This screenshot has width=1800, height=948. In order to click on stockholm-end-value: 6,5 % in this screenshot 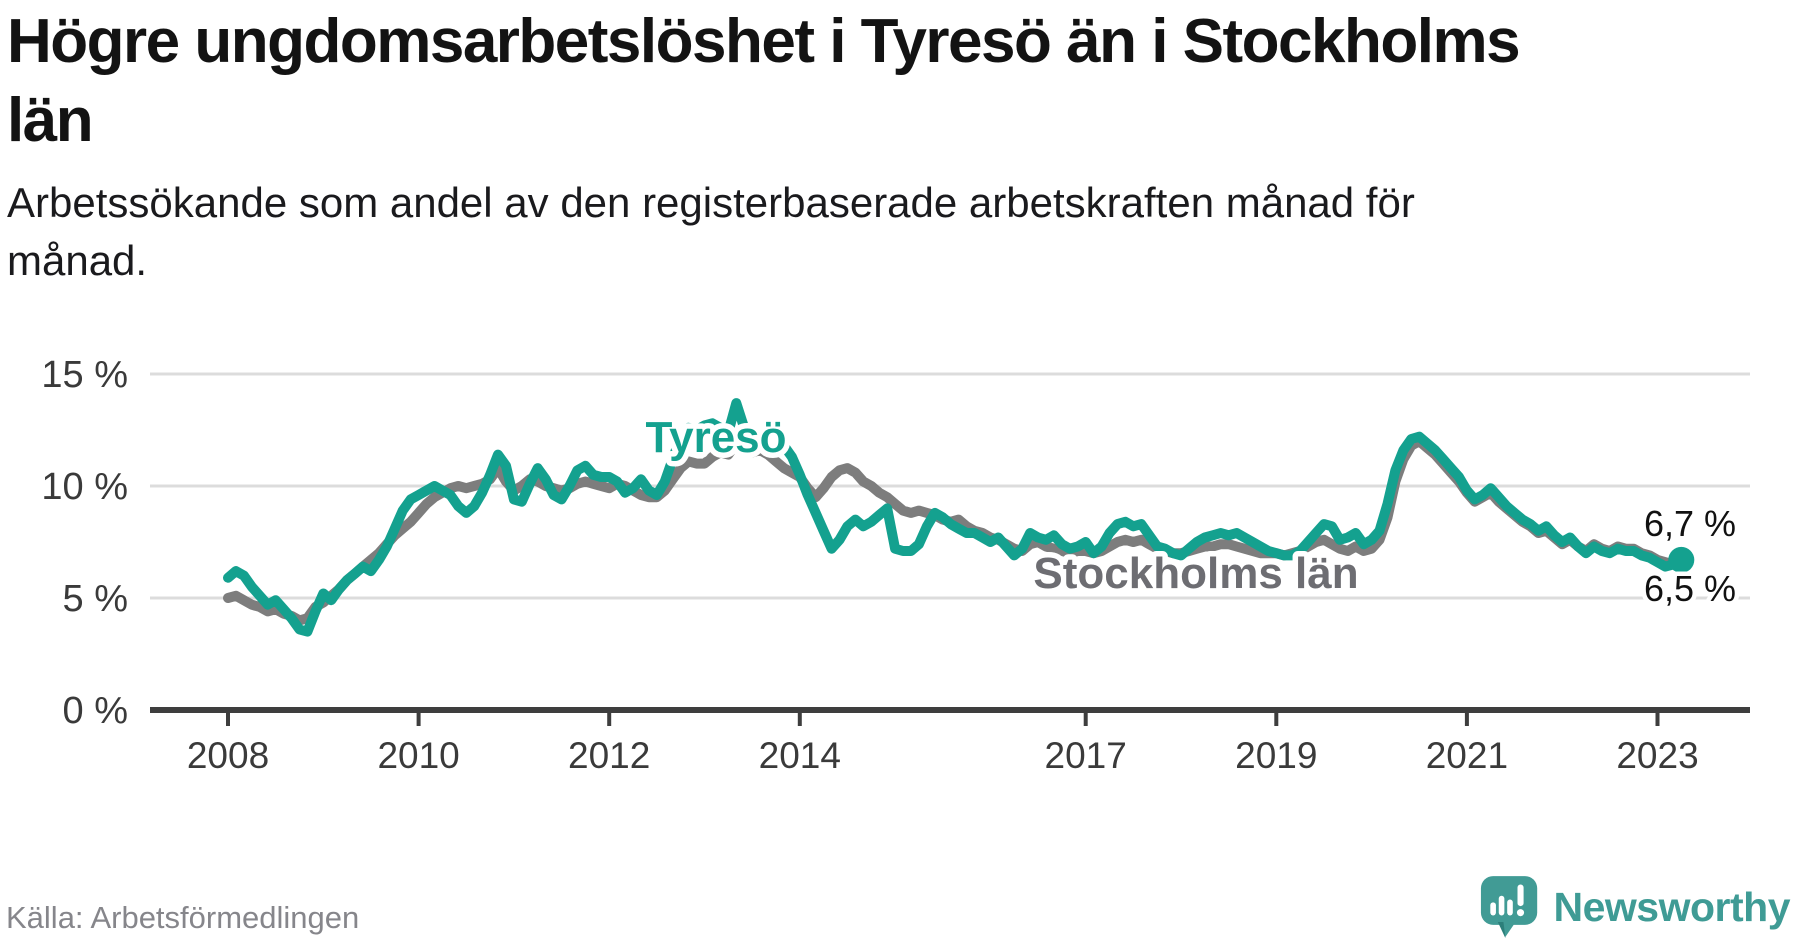, I will do `click(1690, 588)`.